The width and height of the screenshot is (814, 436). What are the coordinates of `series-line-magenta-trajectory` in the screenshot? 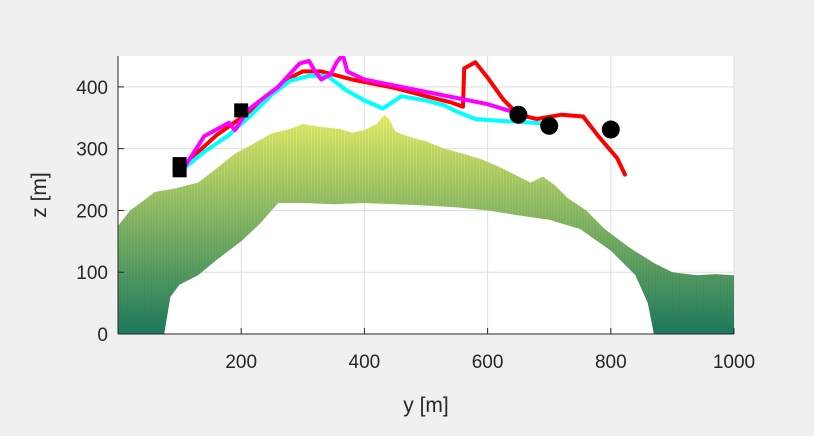 It's located at (349, 116).